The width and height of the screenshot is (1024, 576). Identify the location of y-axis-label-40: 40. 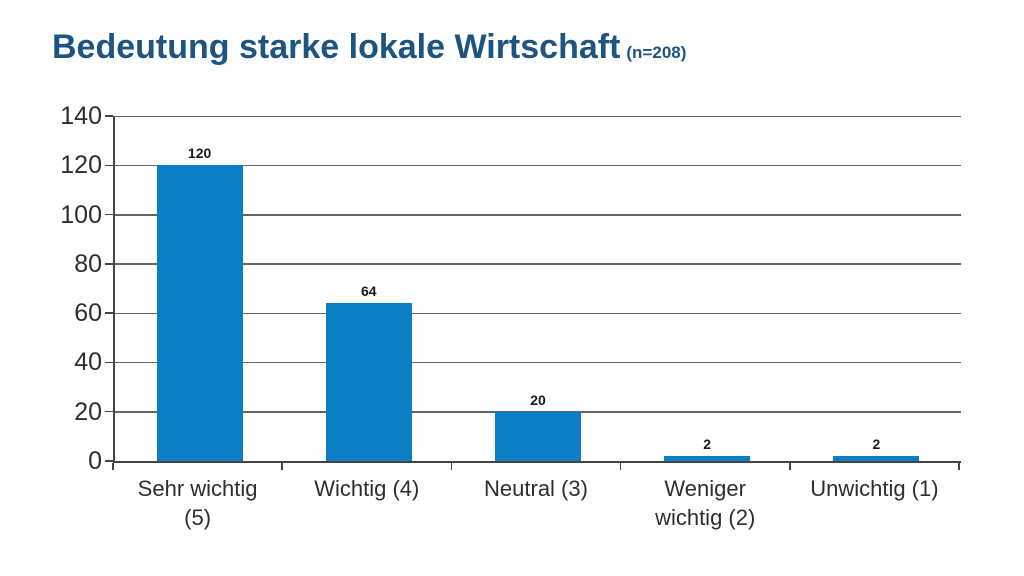
(88, 362).